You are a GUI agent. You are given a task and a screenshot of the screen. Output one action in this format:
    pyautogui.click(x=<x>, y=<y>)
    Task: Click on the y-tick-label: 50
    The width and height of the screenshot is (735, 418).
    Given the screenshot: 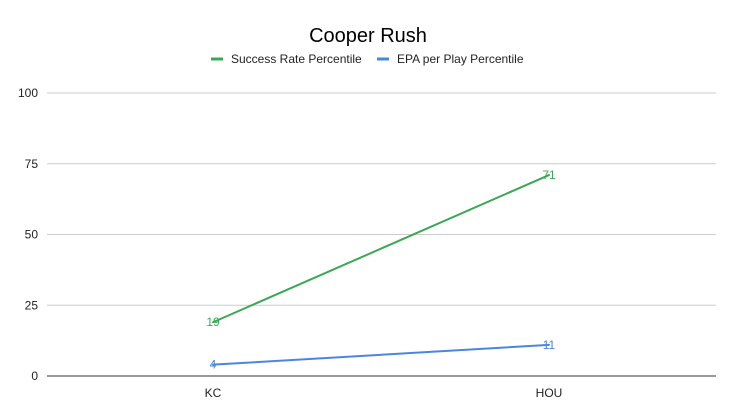 What is the action you would take?
    pyautogui.click(x=32, y=235)
    